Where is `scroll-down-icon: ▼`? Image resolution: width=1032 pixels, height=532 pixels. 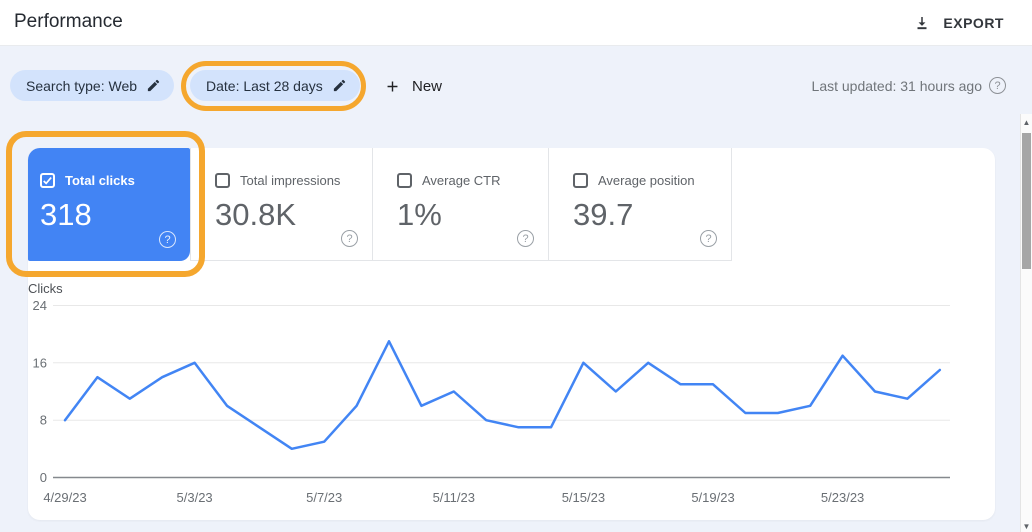
scroll-down-icon: ▼ is located at coordinates (1026, 526).